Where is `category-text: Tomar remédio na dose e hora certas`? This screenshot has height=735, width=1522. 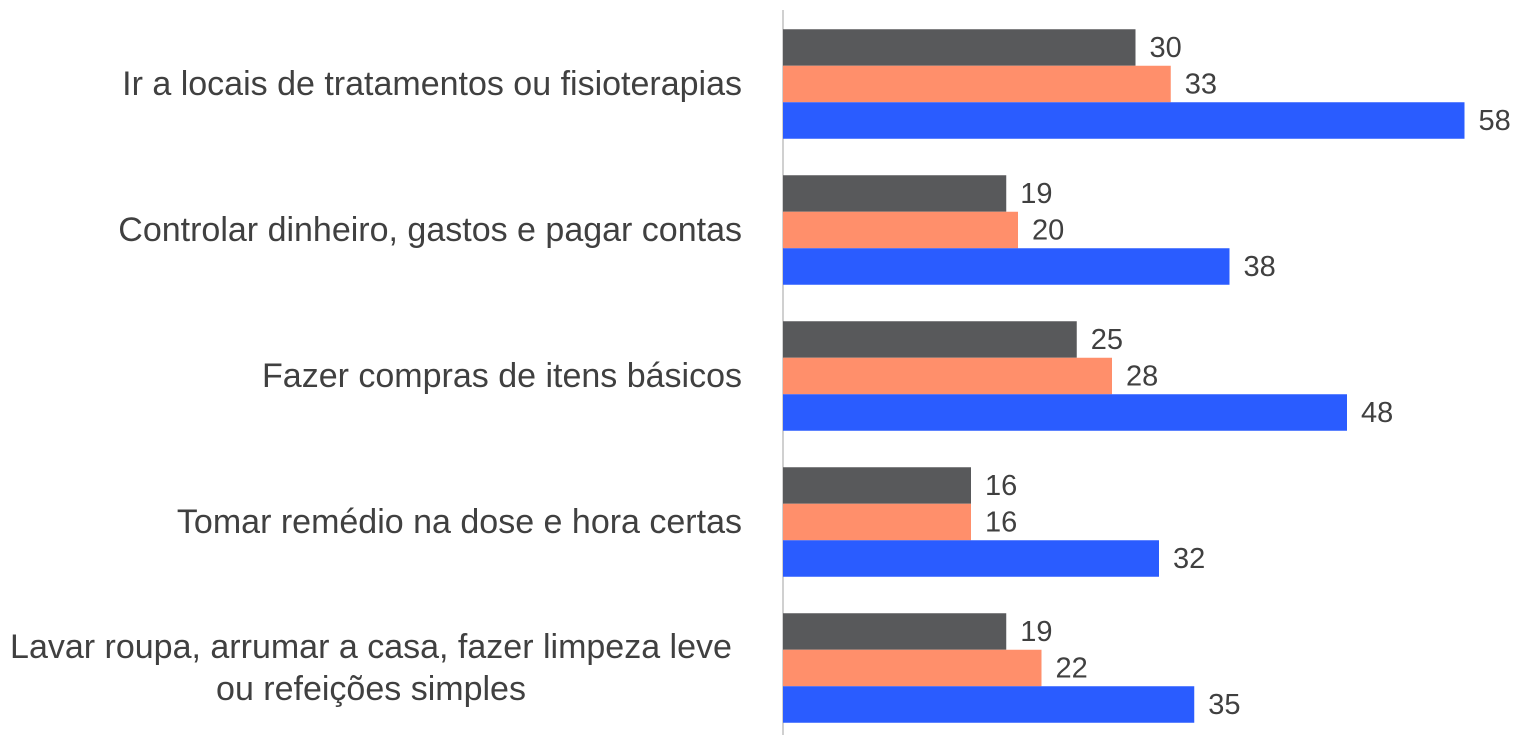
category-text: Tomar remédio na dose e hora certas is located at coordinates (459, 522).